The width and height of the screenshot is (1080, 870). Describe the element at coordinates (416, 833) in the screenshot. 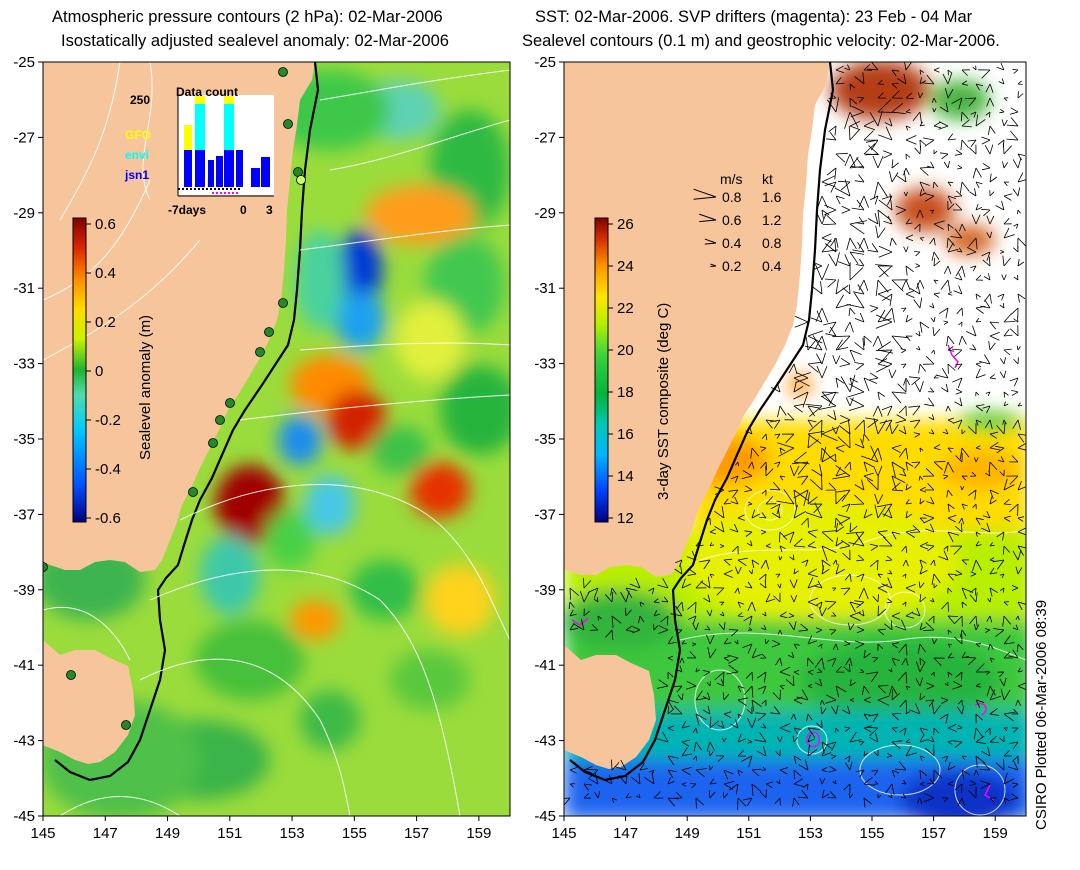

I see `left-x-tick-label: 157` at that location.